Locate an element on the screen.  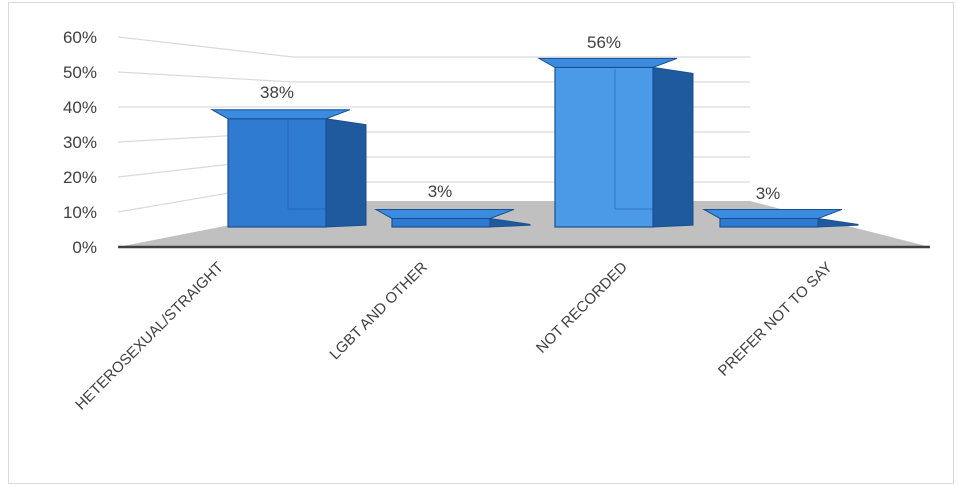
y-tick-label: 40% is located at coordinates (80, 107).